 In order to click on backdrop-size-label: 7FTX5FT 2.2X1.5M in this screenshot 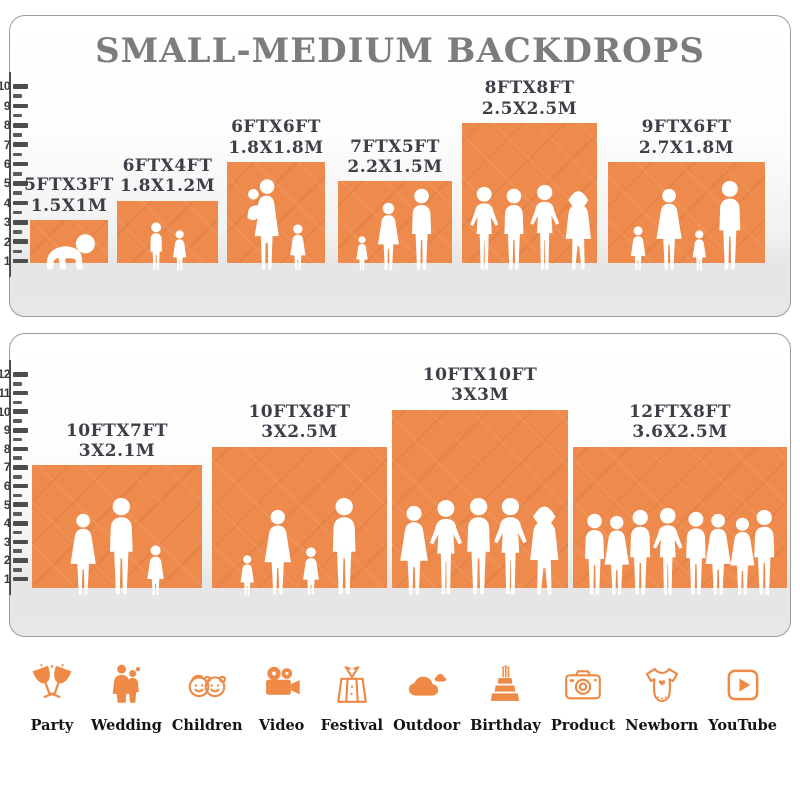, I will do `click(394, 157)`.